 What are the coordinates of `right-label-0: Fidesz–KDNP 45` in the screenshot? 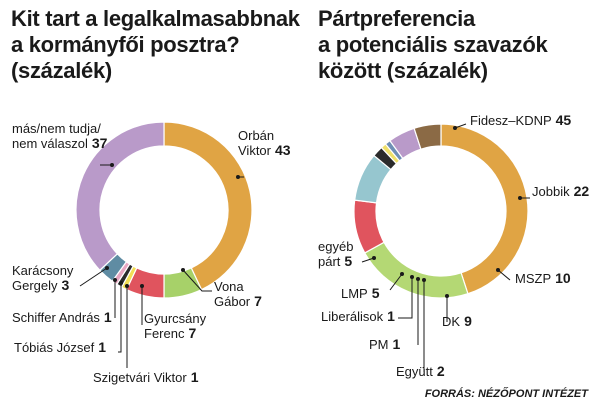 It's located at (512, 121).